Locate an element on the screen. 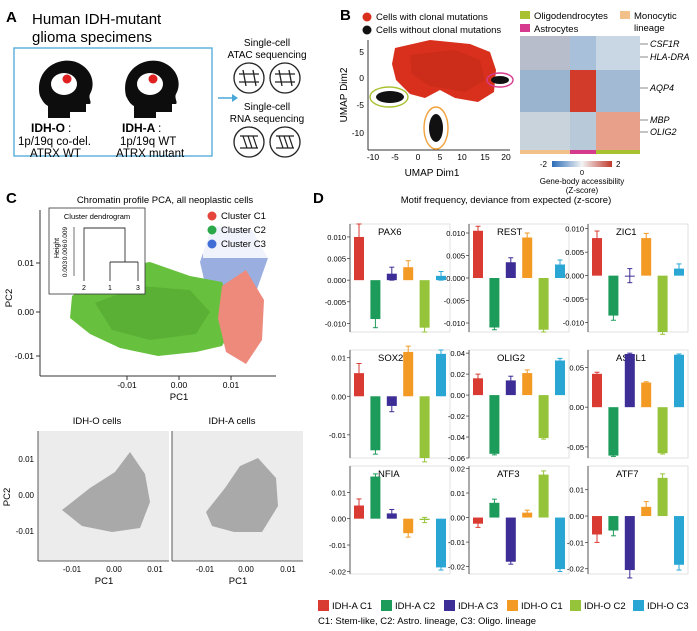 This screenshot has height=631, width=697. pca-yticks: 0.01 0.00 -0.01 is located at coordinates (27, 309).